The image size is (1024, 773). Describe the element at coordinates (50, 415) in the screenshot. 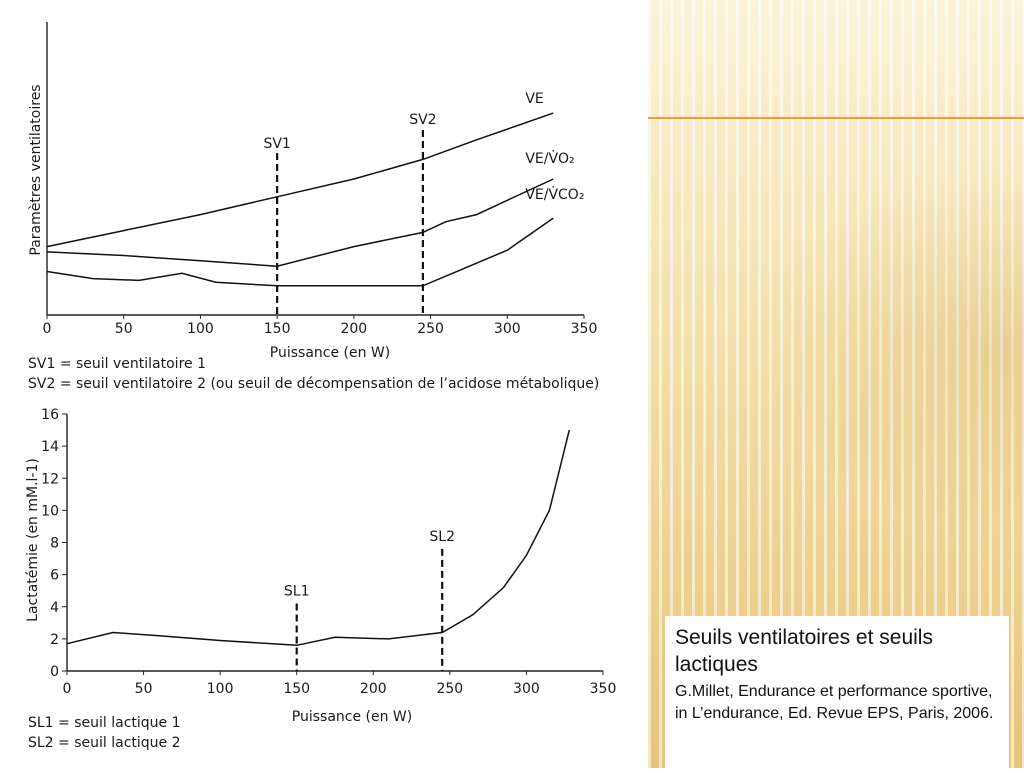

I see `bottom-y-tick-label: 16` at that location.